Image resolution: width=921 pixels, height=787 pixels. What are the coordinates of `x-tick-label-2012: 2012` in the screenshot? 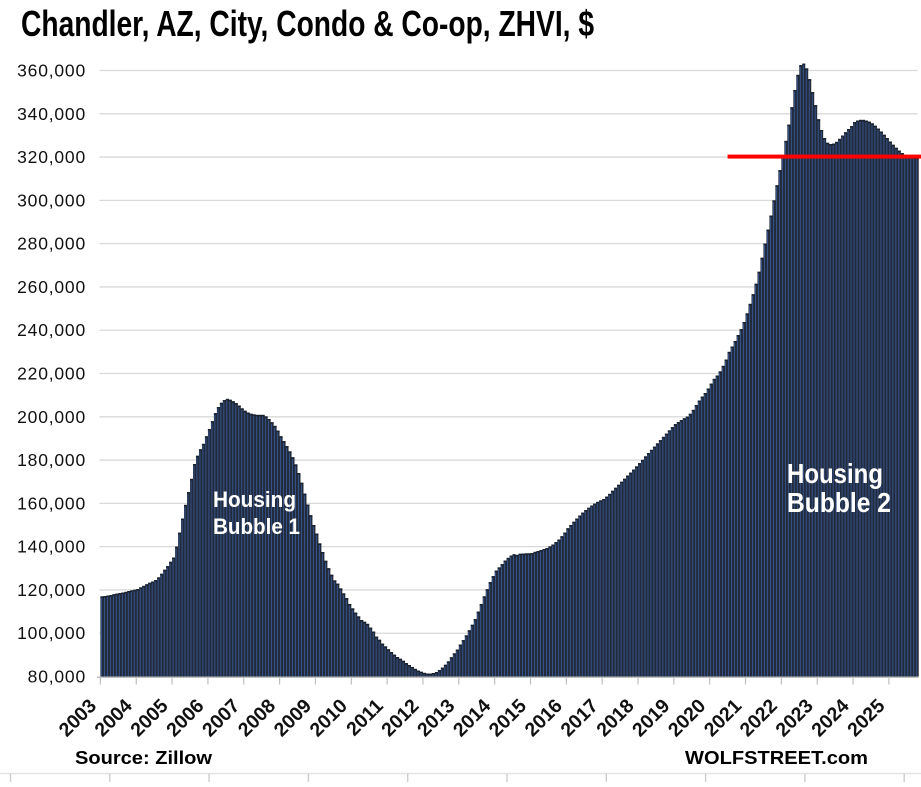 It's located at (400, 718).